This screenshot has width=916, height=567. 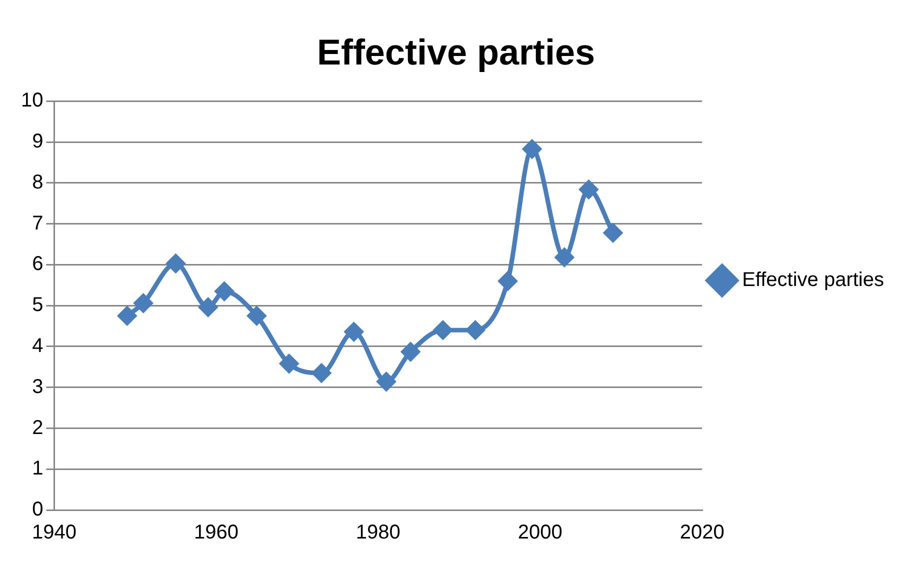 What do you see at coordinates (38, 264) in the screenshot?
I see `y-tick-label: 6` at bounding box center [38, 264].